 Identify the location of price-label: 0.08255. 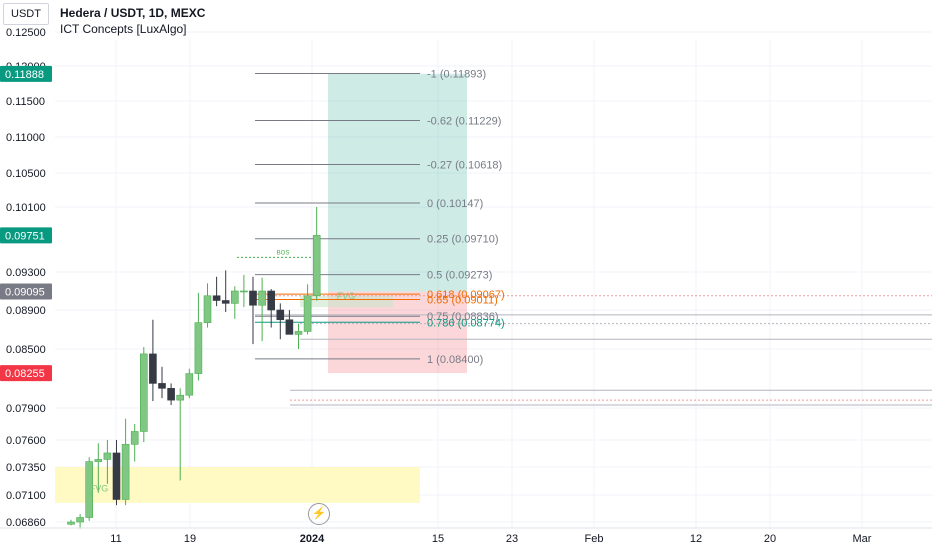
(25, 374).